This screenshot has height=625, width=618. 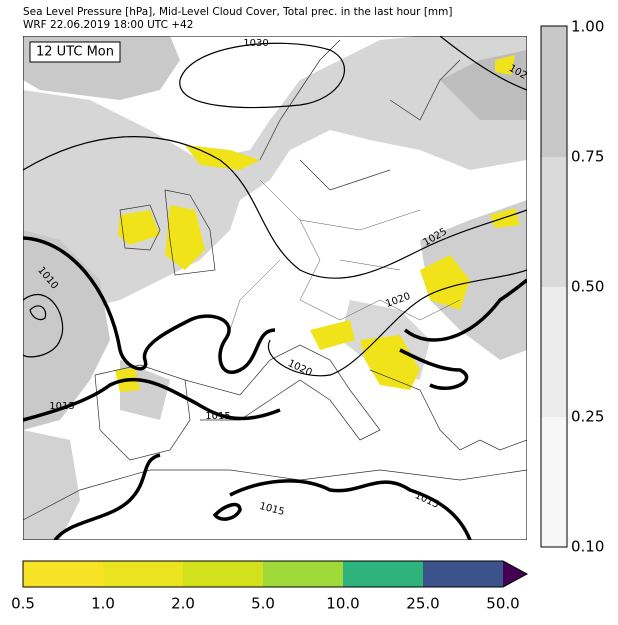 I want to click on colorbar-tick: 2.0, so click(x=183, y=604).